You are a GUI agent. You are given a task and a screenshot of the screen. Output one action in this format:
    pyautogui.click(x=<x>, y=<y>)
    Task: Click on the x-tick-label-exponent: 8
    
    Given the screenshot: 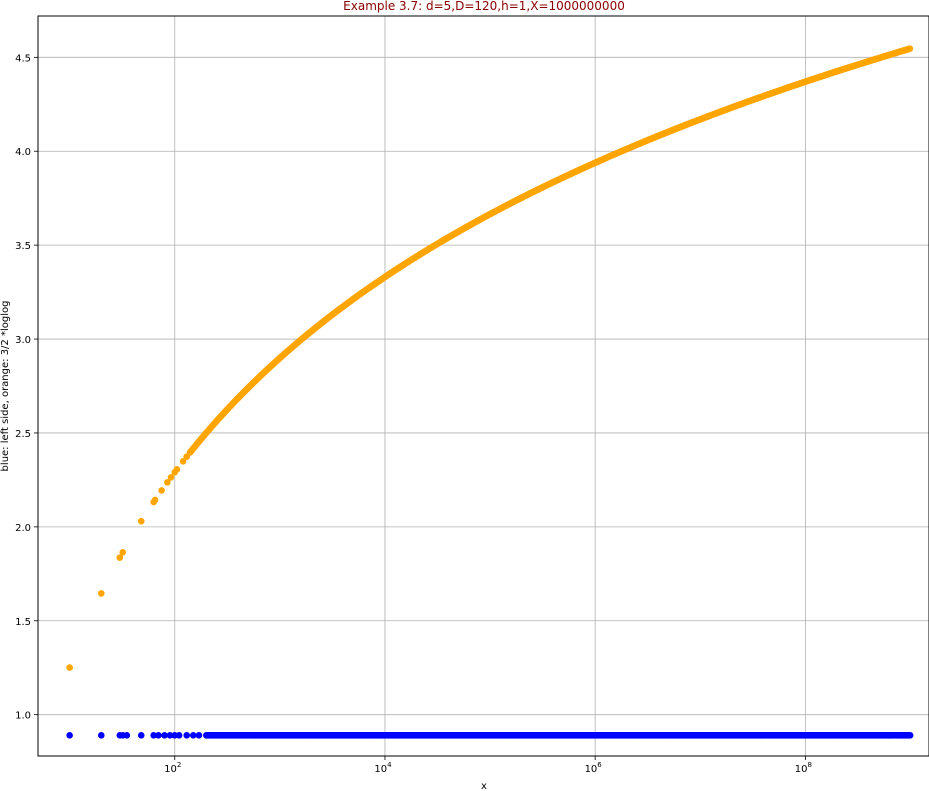 What is the action you would take?
    pyautogui.click(x=810, y=765)
    